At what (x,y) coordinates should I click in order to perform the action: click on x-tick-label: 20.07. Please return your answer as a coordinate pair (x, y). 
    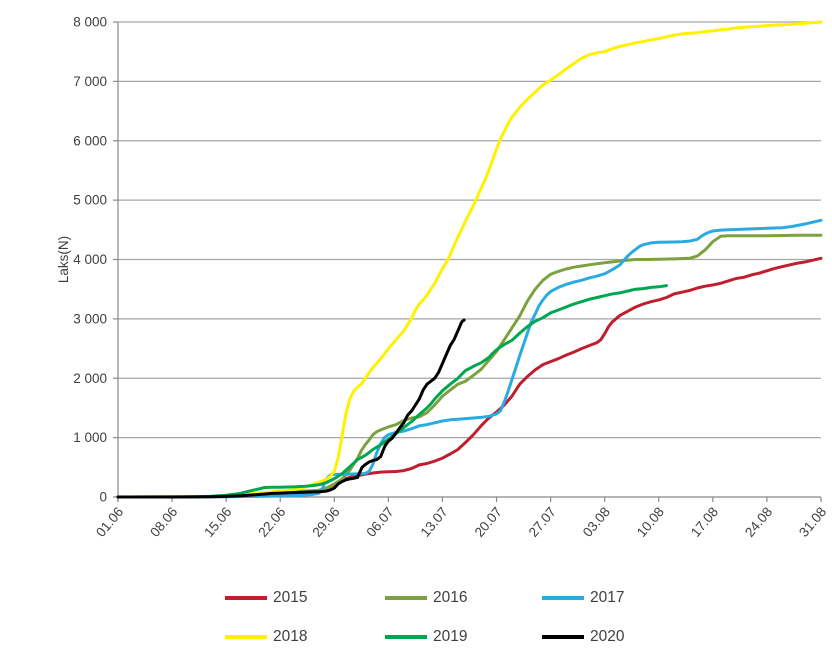
    Looking at the image, I should click on (488, 522).